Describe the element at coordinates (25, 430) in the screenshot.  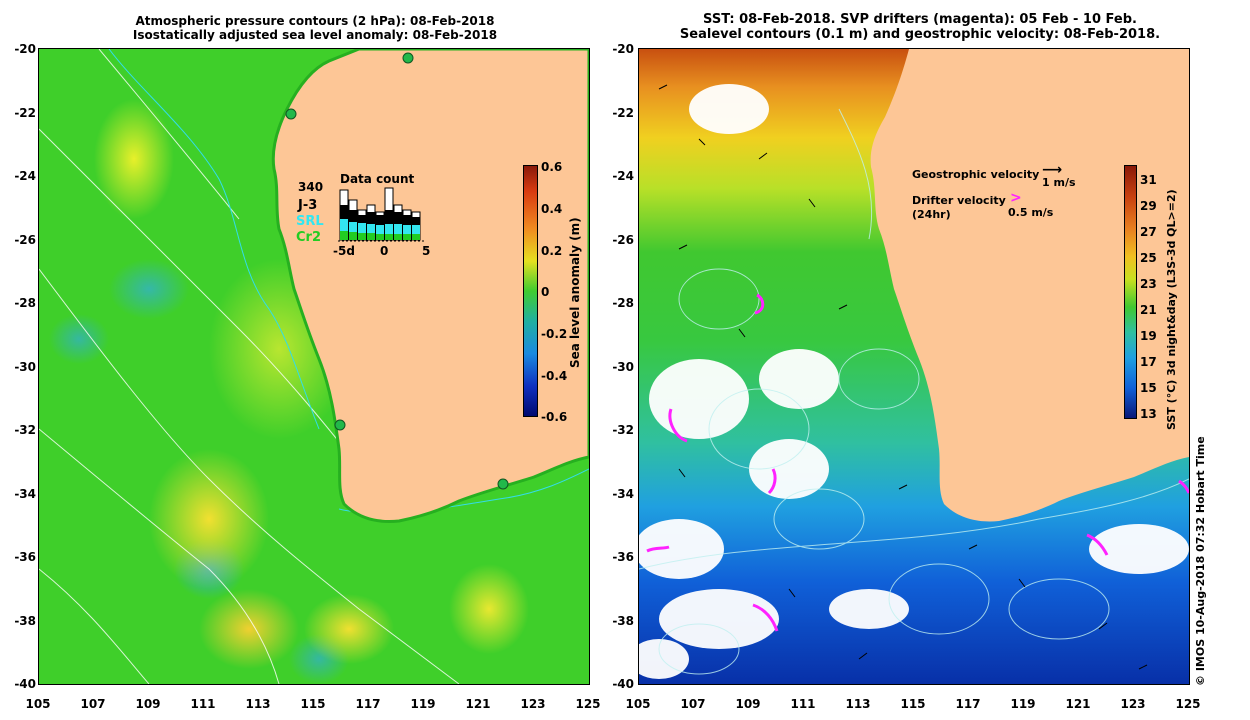
I see `left-y-tick: -32` at that location.